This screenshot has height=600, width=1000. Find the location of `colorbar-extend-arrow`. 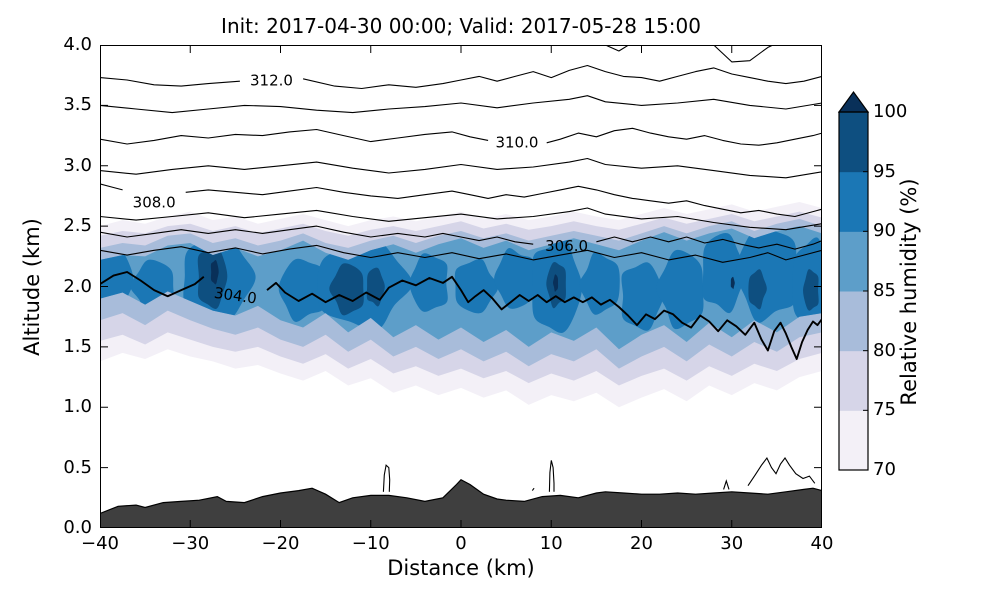

colorbar-extend-arrow is located at coordinates (853, 101).